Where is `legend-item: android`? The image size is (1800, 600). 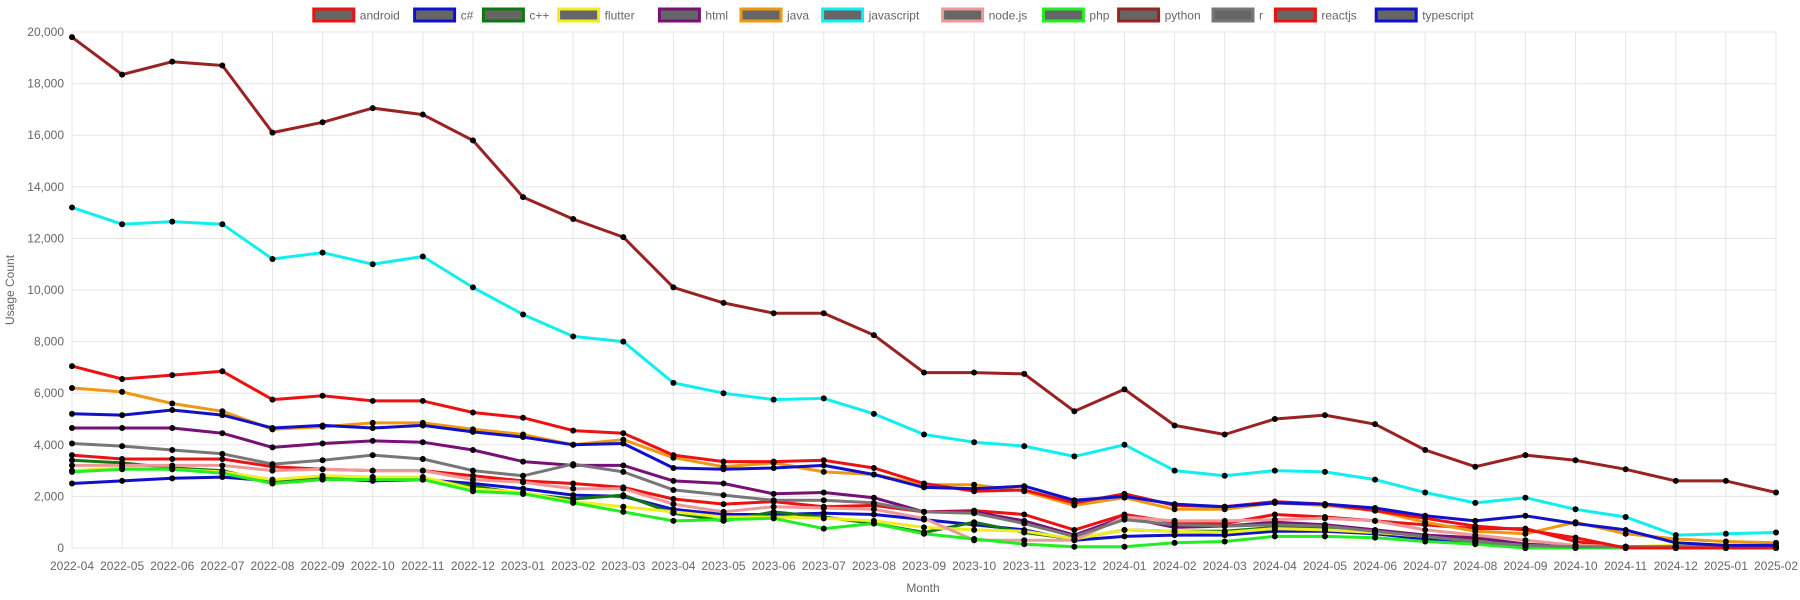
legend-item: android is located at coordinates (356, 15).